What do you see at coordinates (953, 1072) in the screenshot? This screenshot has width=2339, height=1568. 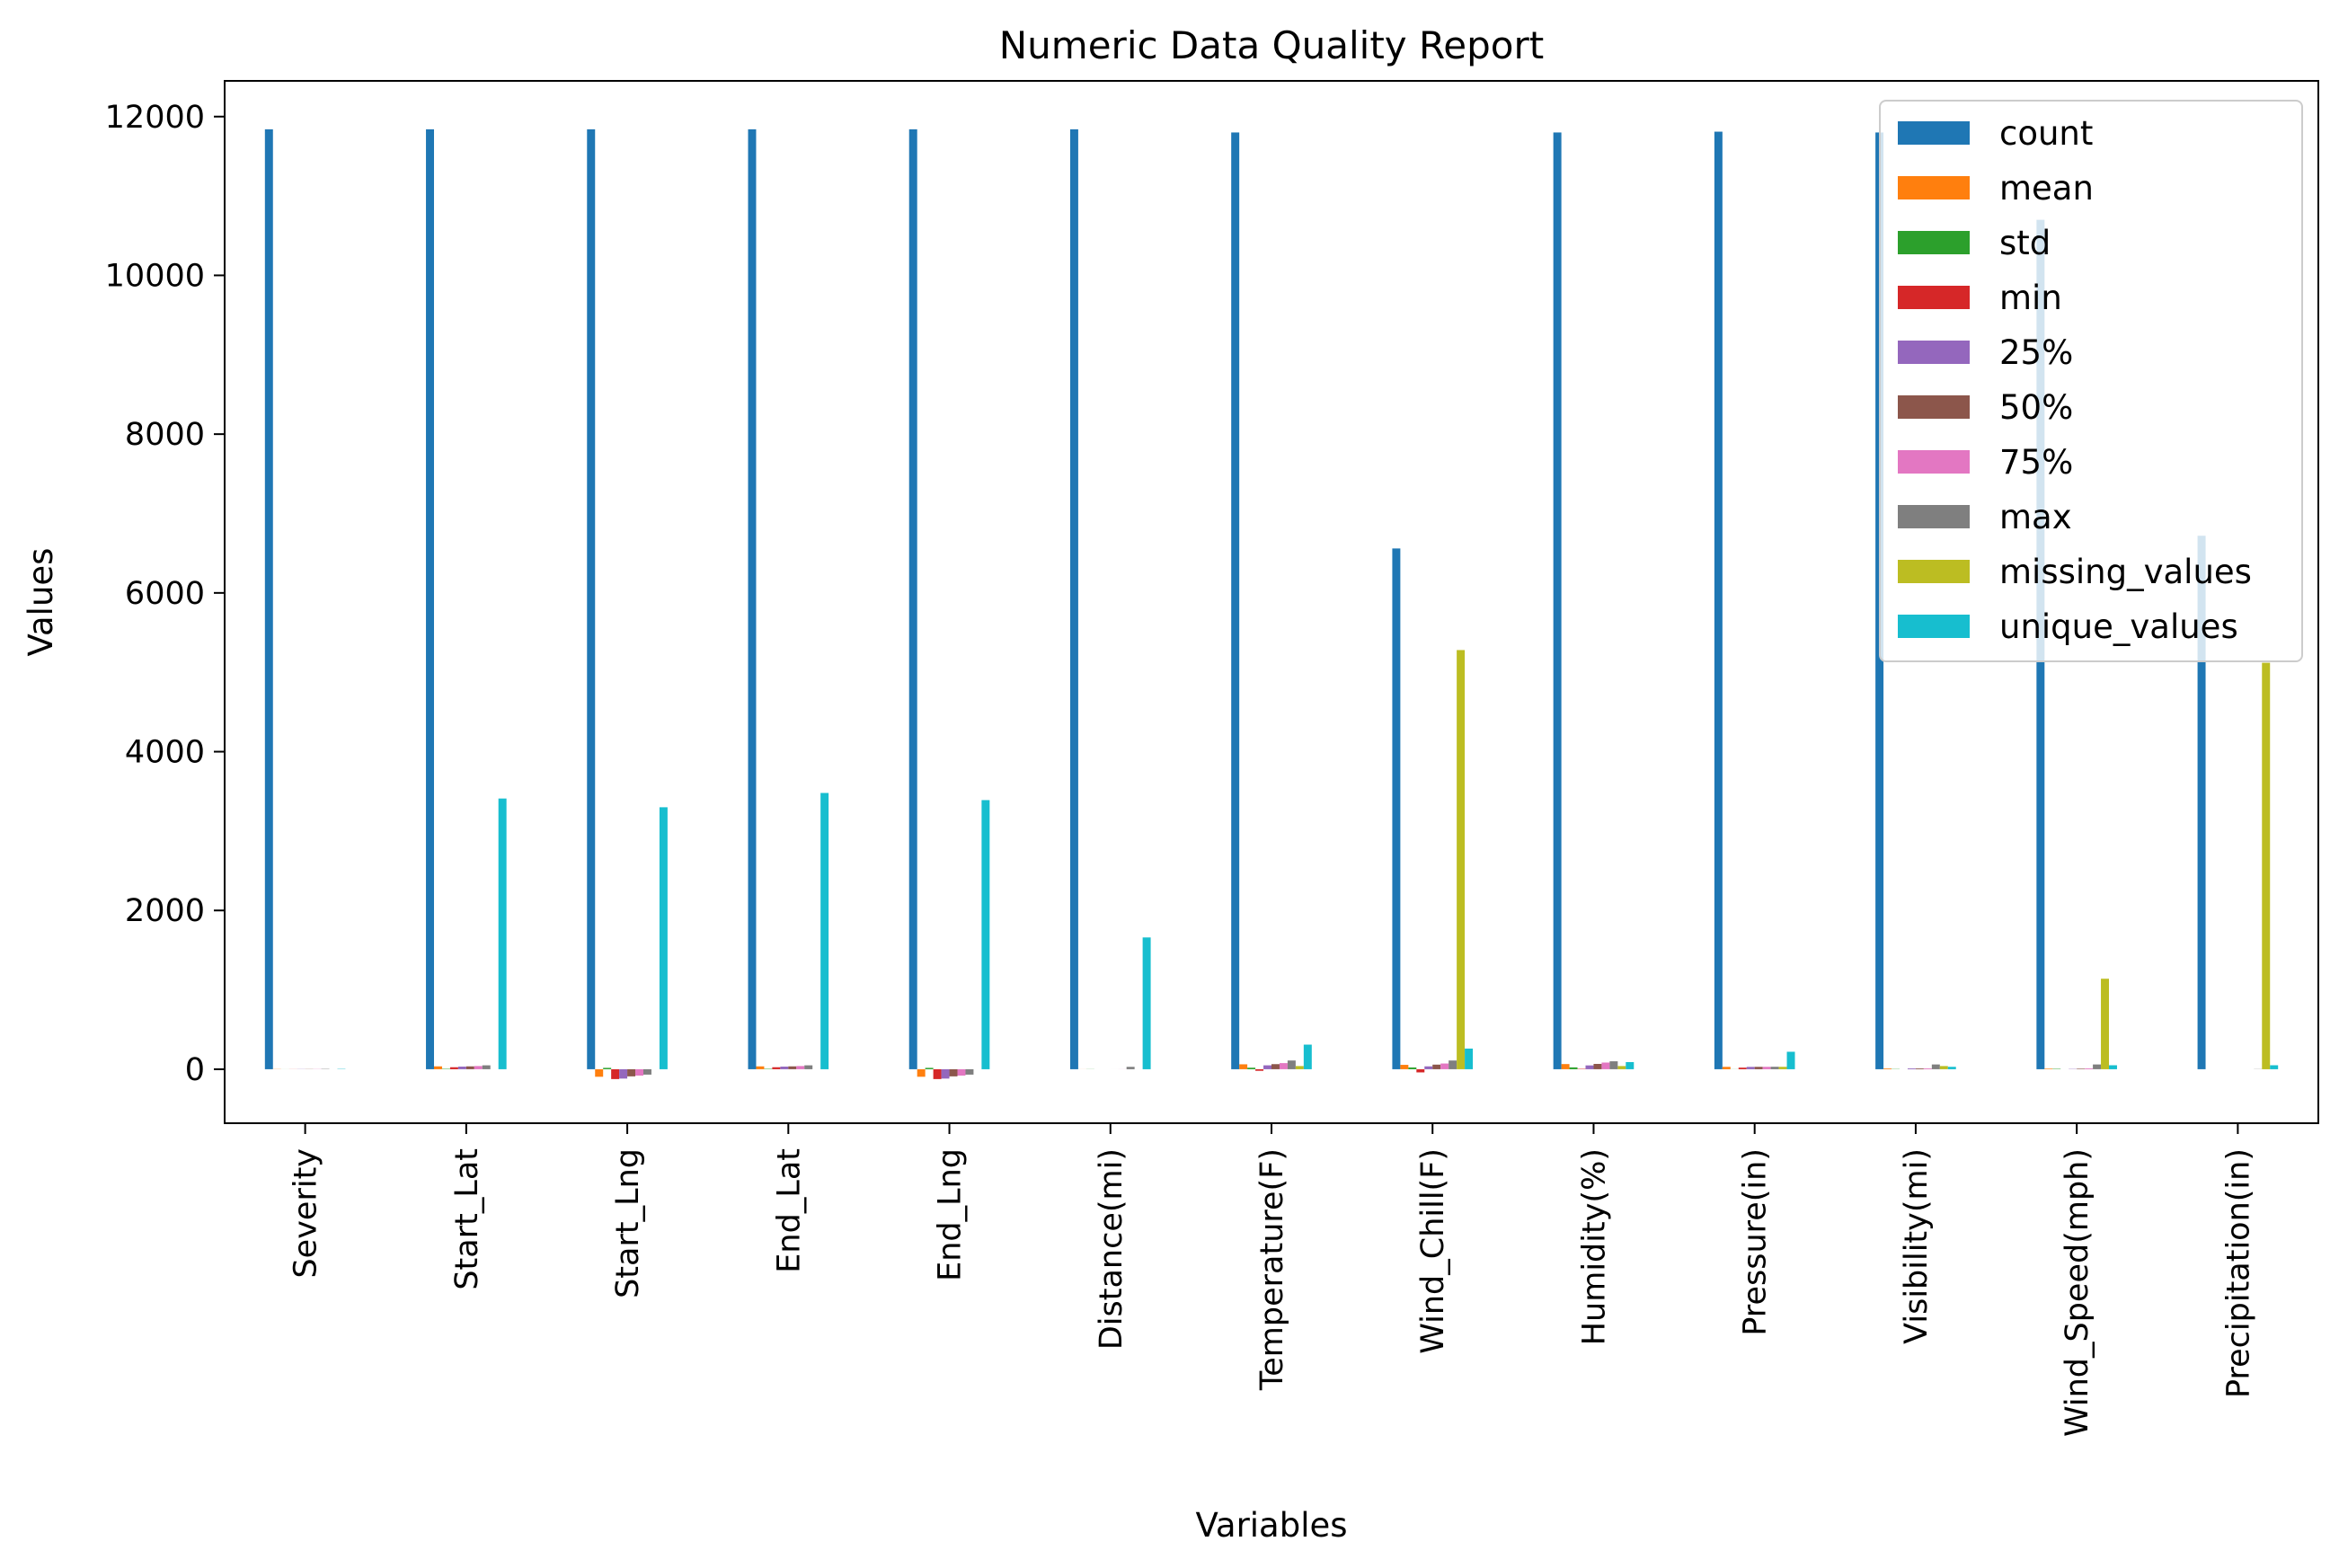 I see `bar-50%-4` at bounding box center [953, 1072].